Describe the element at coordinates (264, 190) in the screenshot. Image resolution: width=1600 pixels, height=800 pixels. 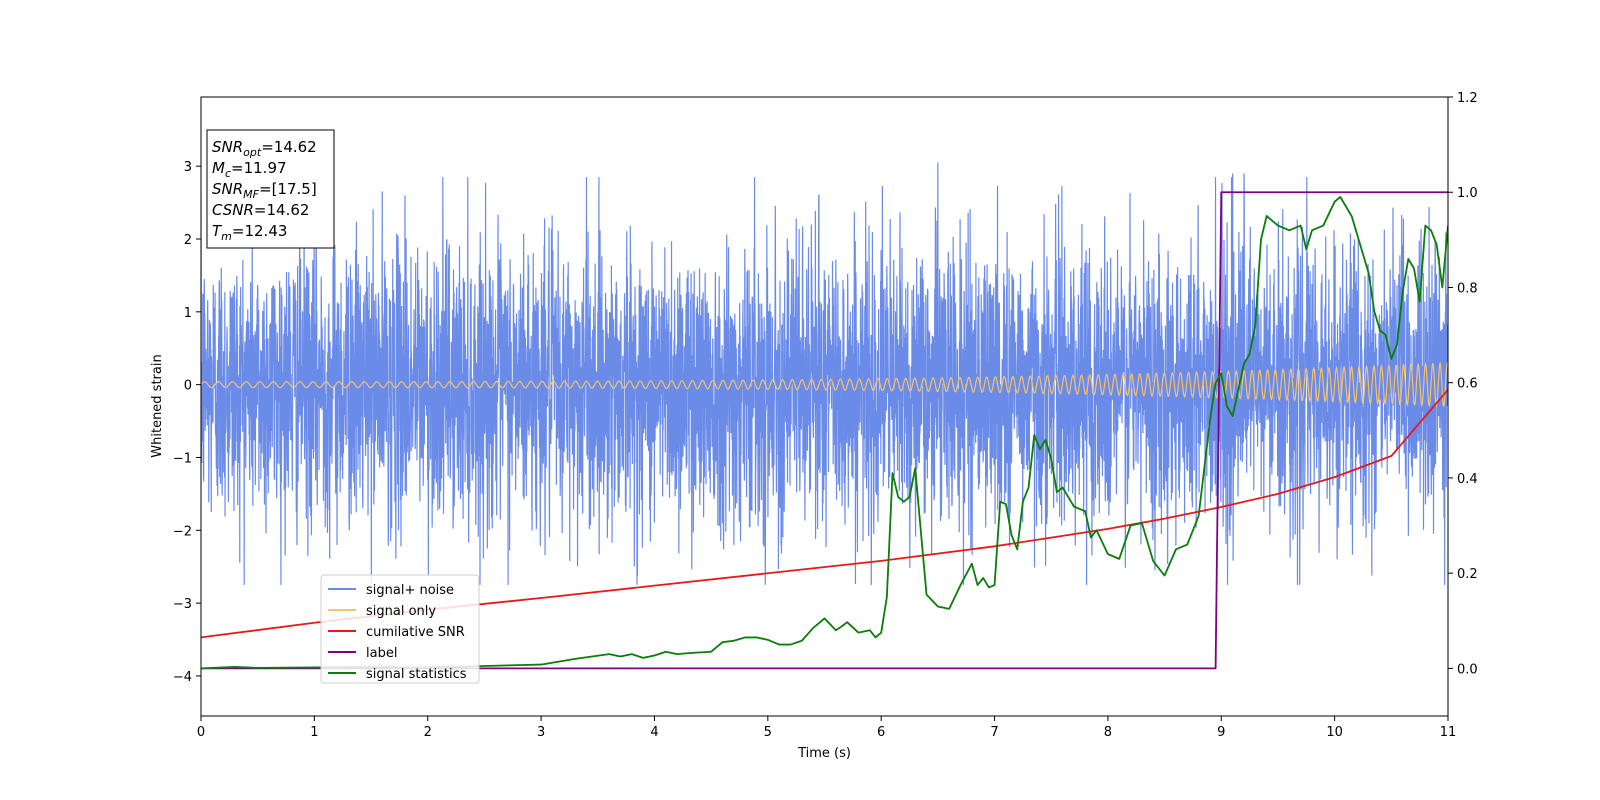
I see `annotation-line: SNRMF=[17.5]` at that location.